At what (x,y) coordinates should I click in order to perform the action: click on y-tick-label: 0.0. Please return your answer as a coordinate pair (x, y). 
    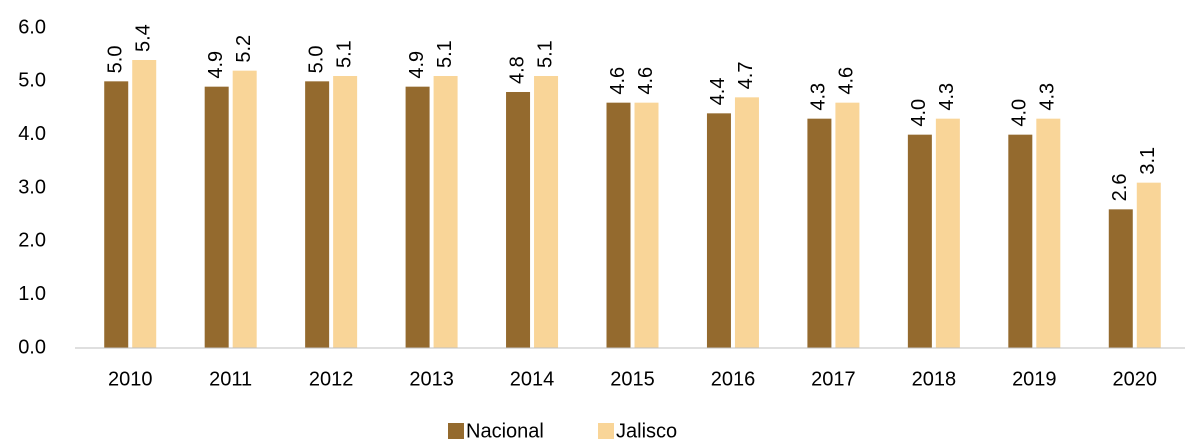
    Looking at the image, I should click on (32, 347).